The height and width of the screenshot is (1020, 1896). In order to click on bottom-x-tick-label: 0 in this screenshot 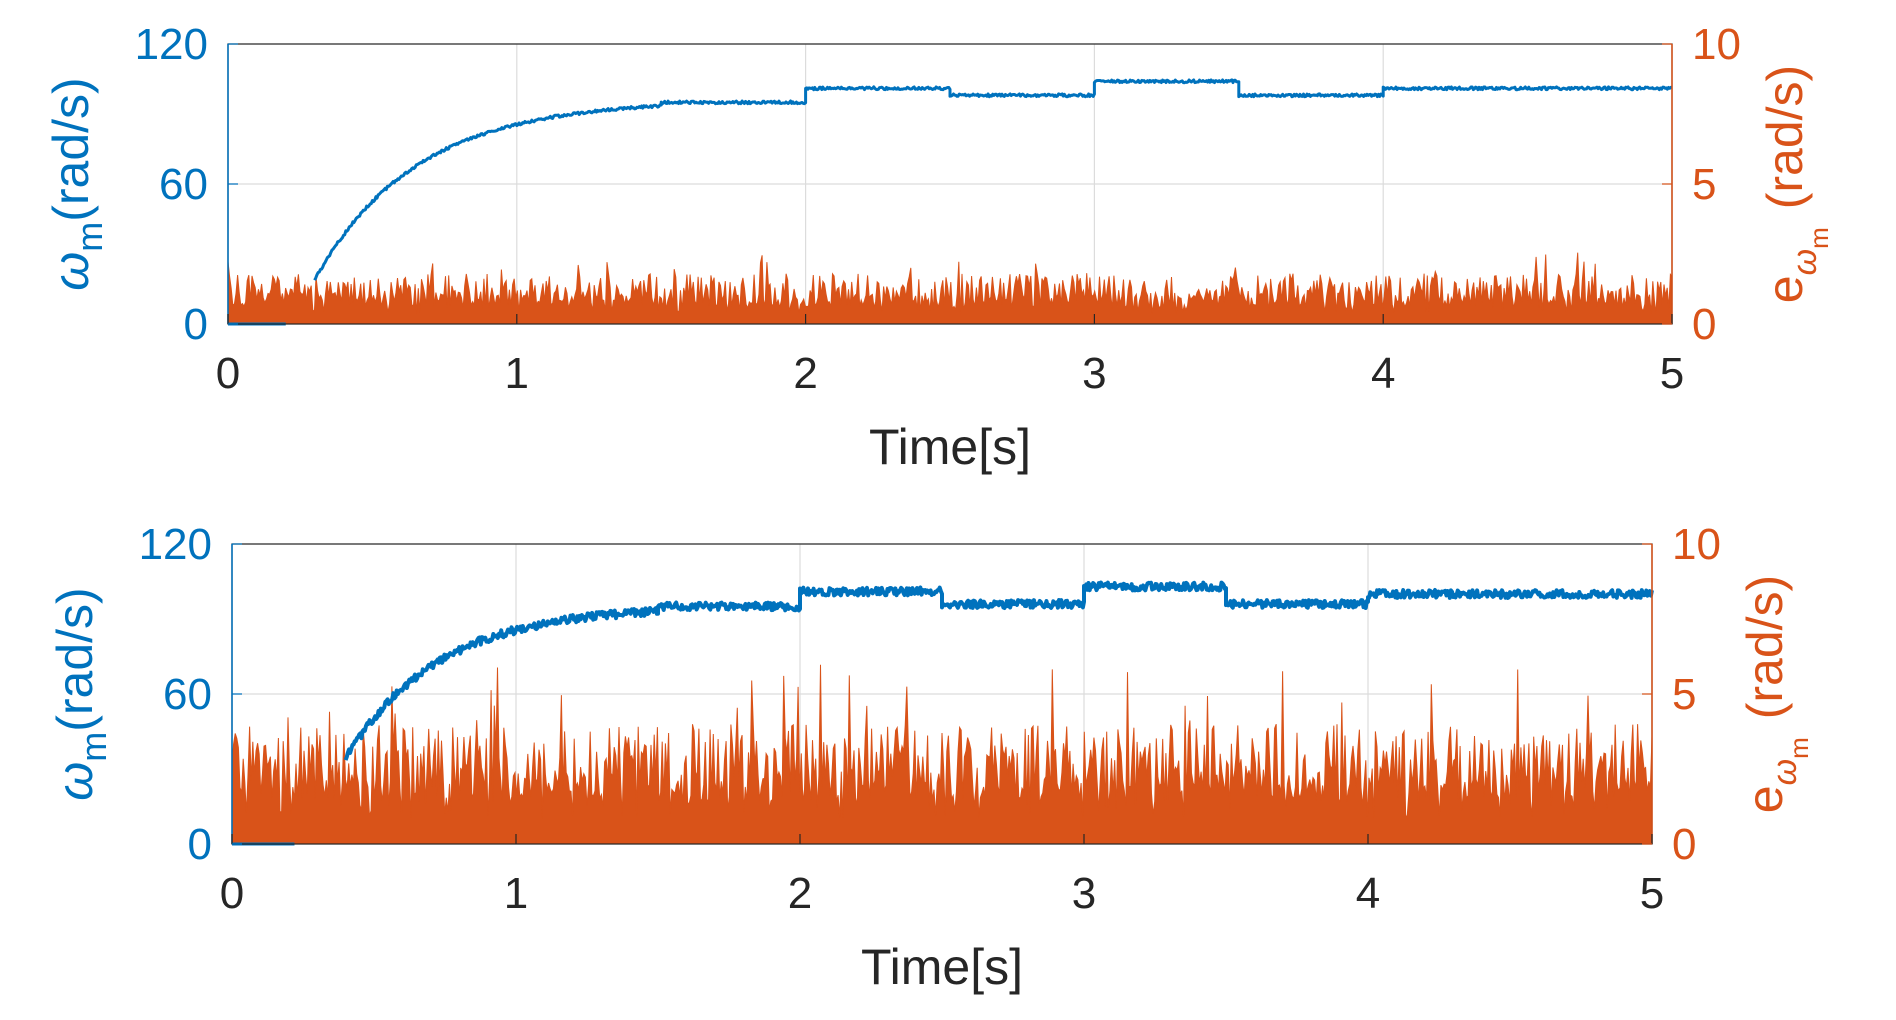, I will do `click(232, 893)`.